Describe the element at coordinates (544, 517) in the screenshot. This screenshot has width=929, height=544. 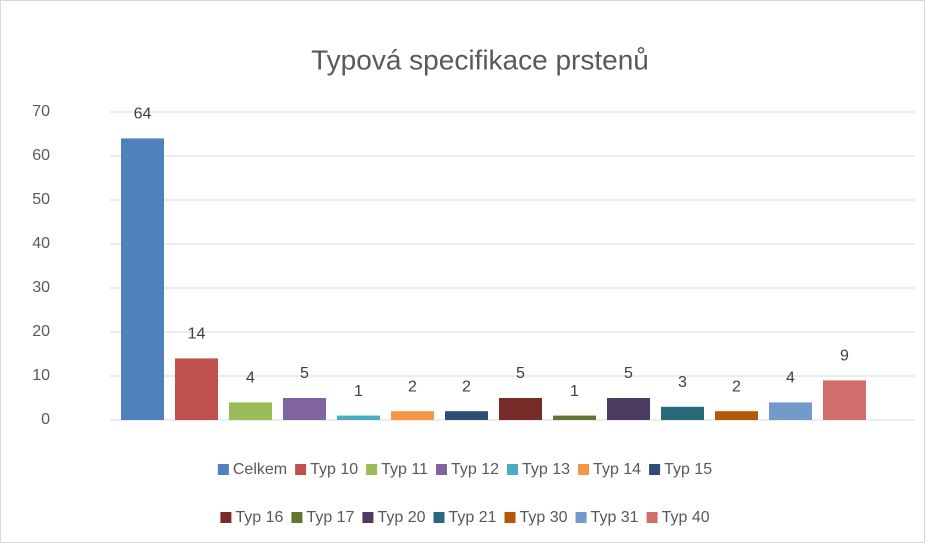
I see `legend-label: Typ 30` at that location.